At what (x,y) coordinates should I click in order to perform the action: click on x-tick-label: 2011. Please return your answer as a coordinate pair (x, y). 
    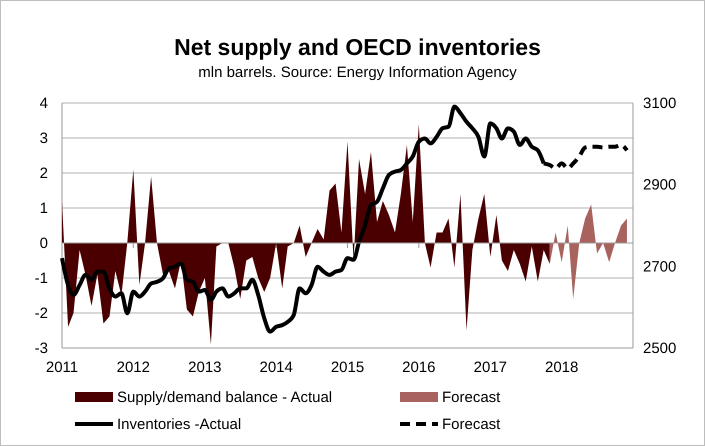
    Looking at the image, I should click on (62, 367).